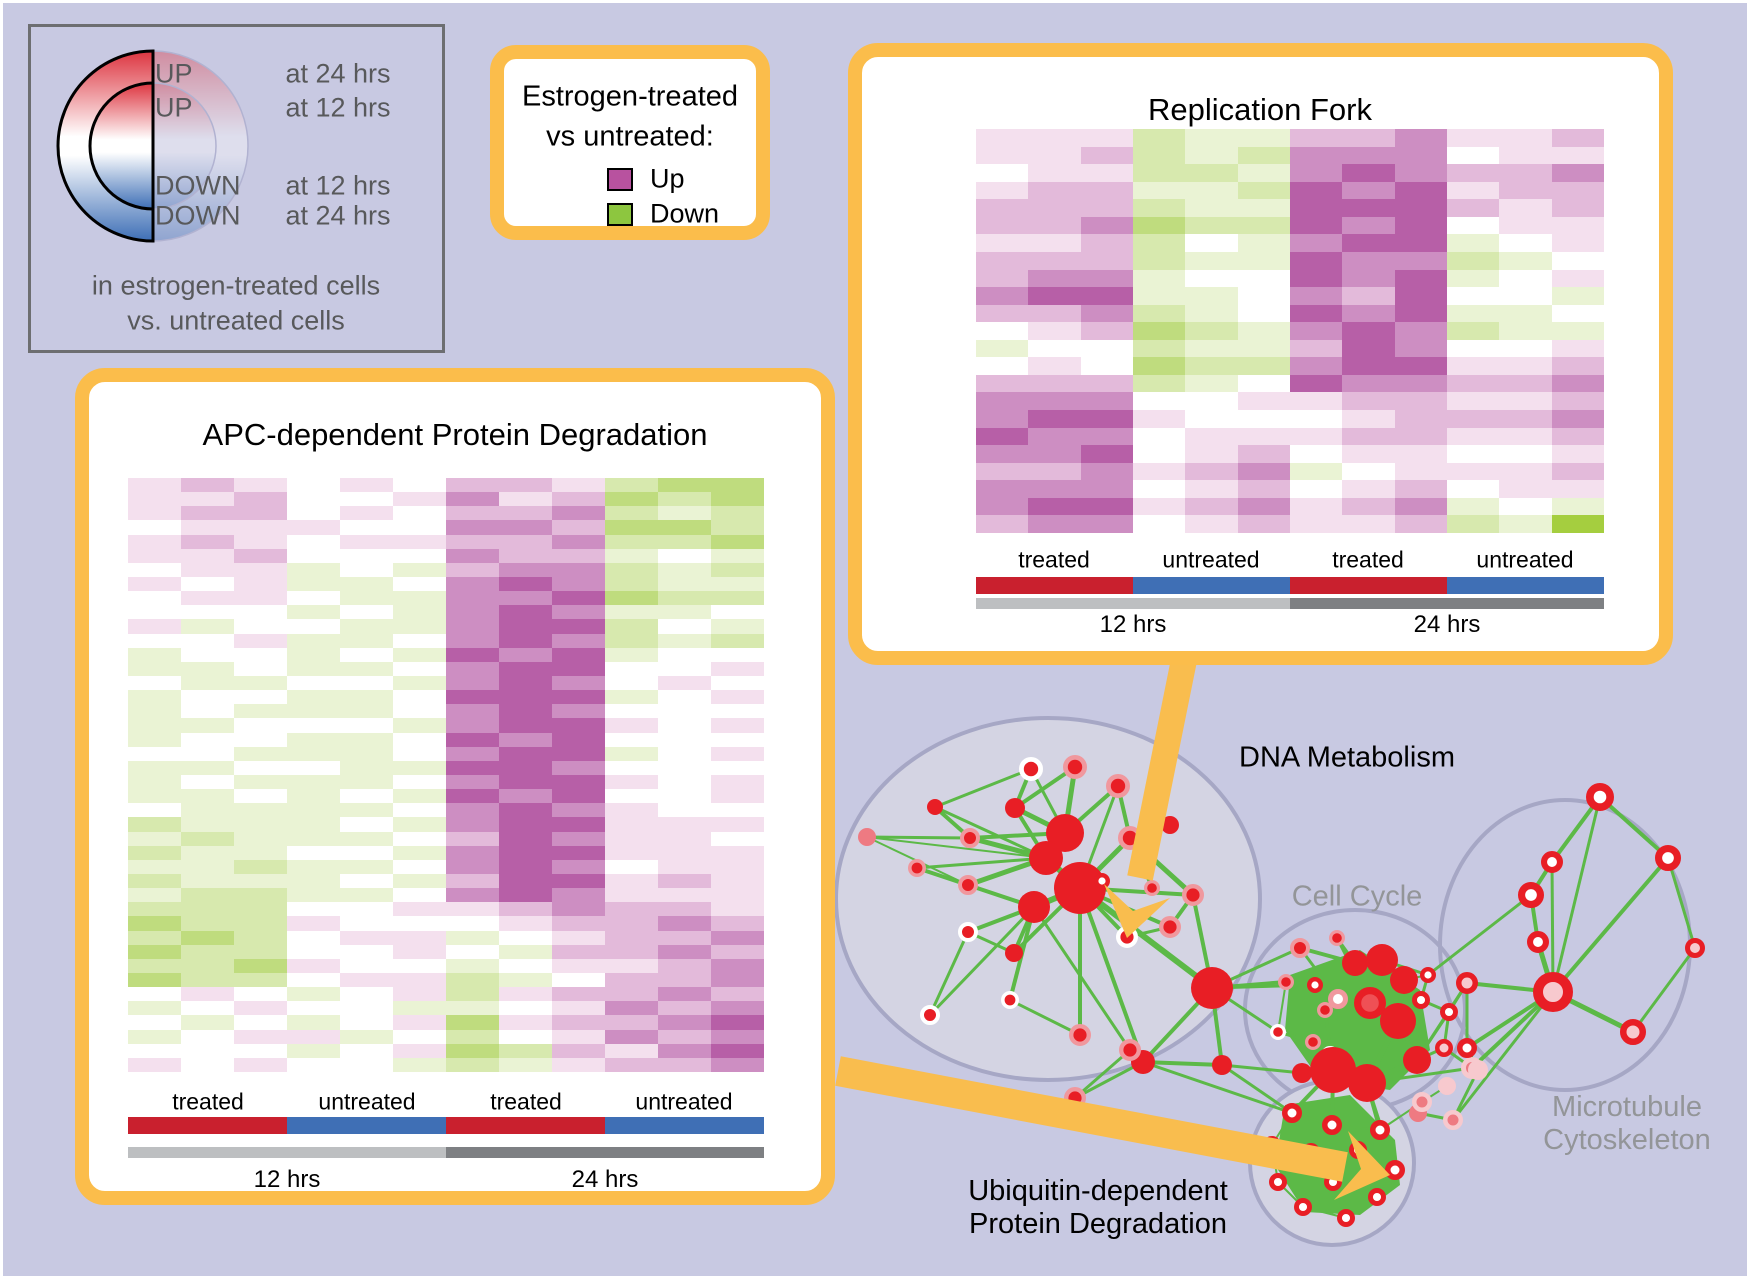  What do you see at coordinates (1627, 1123) in the screenshot?
I see `cluster-label-microtubule: Microtubule Cytoskeleton` at bounding box center [1627, 1123].